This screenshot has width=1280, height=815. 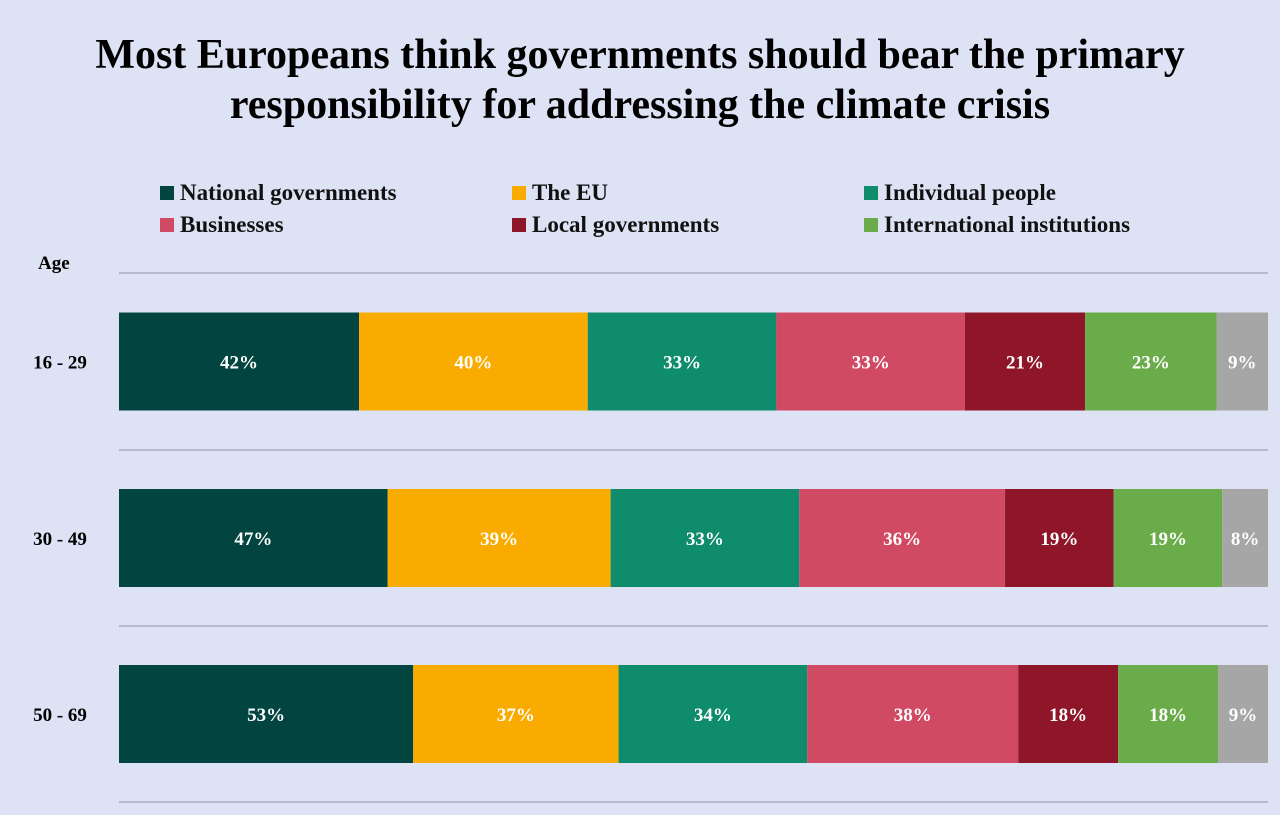 I want to click on legend-label: Local governments, so click(x=626, y=224).